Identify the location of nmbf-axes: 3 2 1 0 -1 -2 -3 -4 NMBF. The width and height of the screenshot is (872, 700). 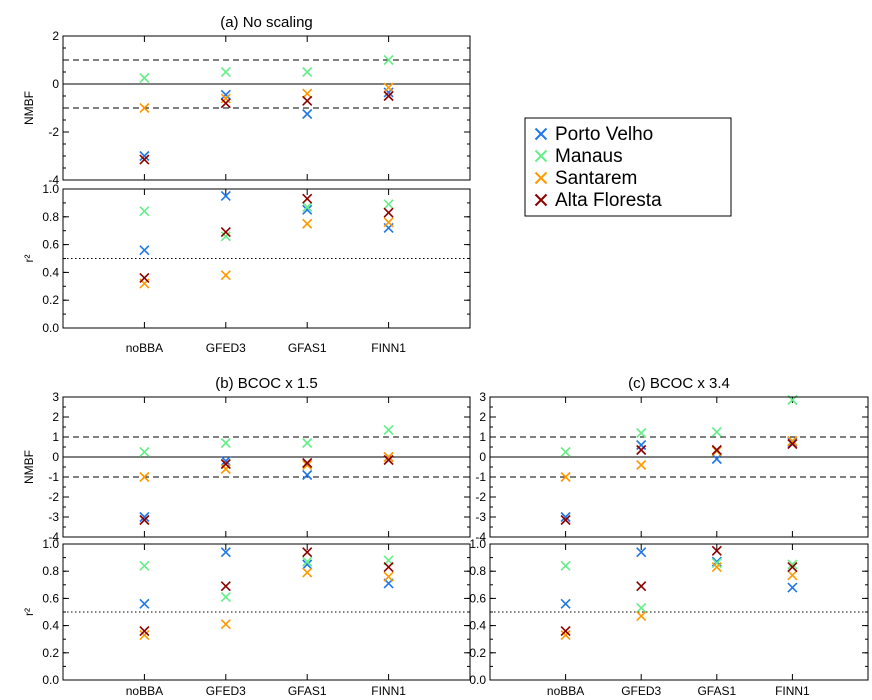
(246, 467).